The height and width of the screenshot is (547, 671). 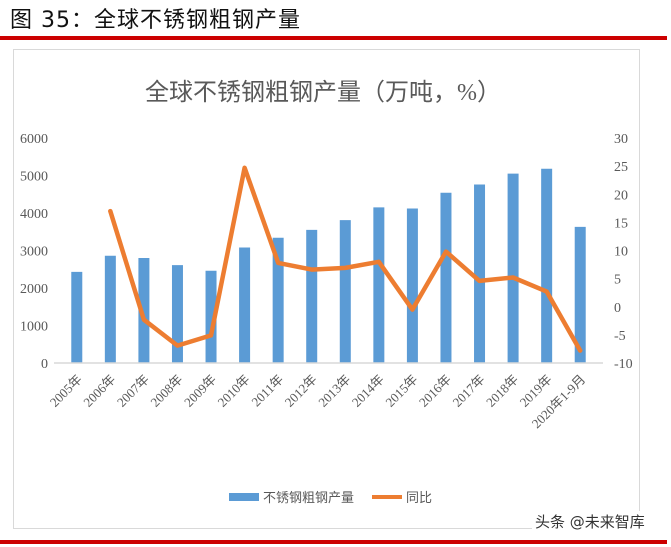 I want to click on y-left-tick: 2000, so click(x=34, y=289).